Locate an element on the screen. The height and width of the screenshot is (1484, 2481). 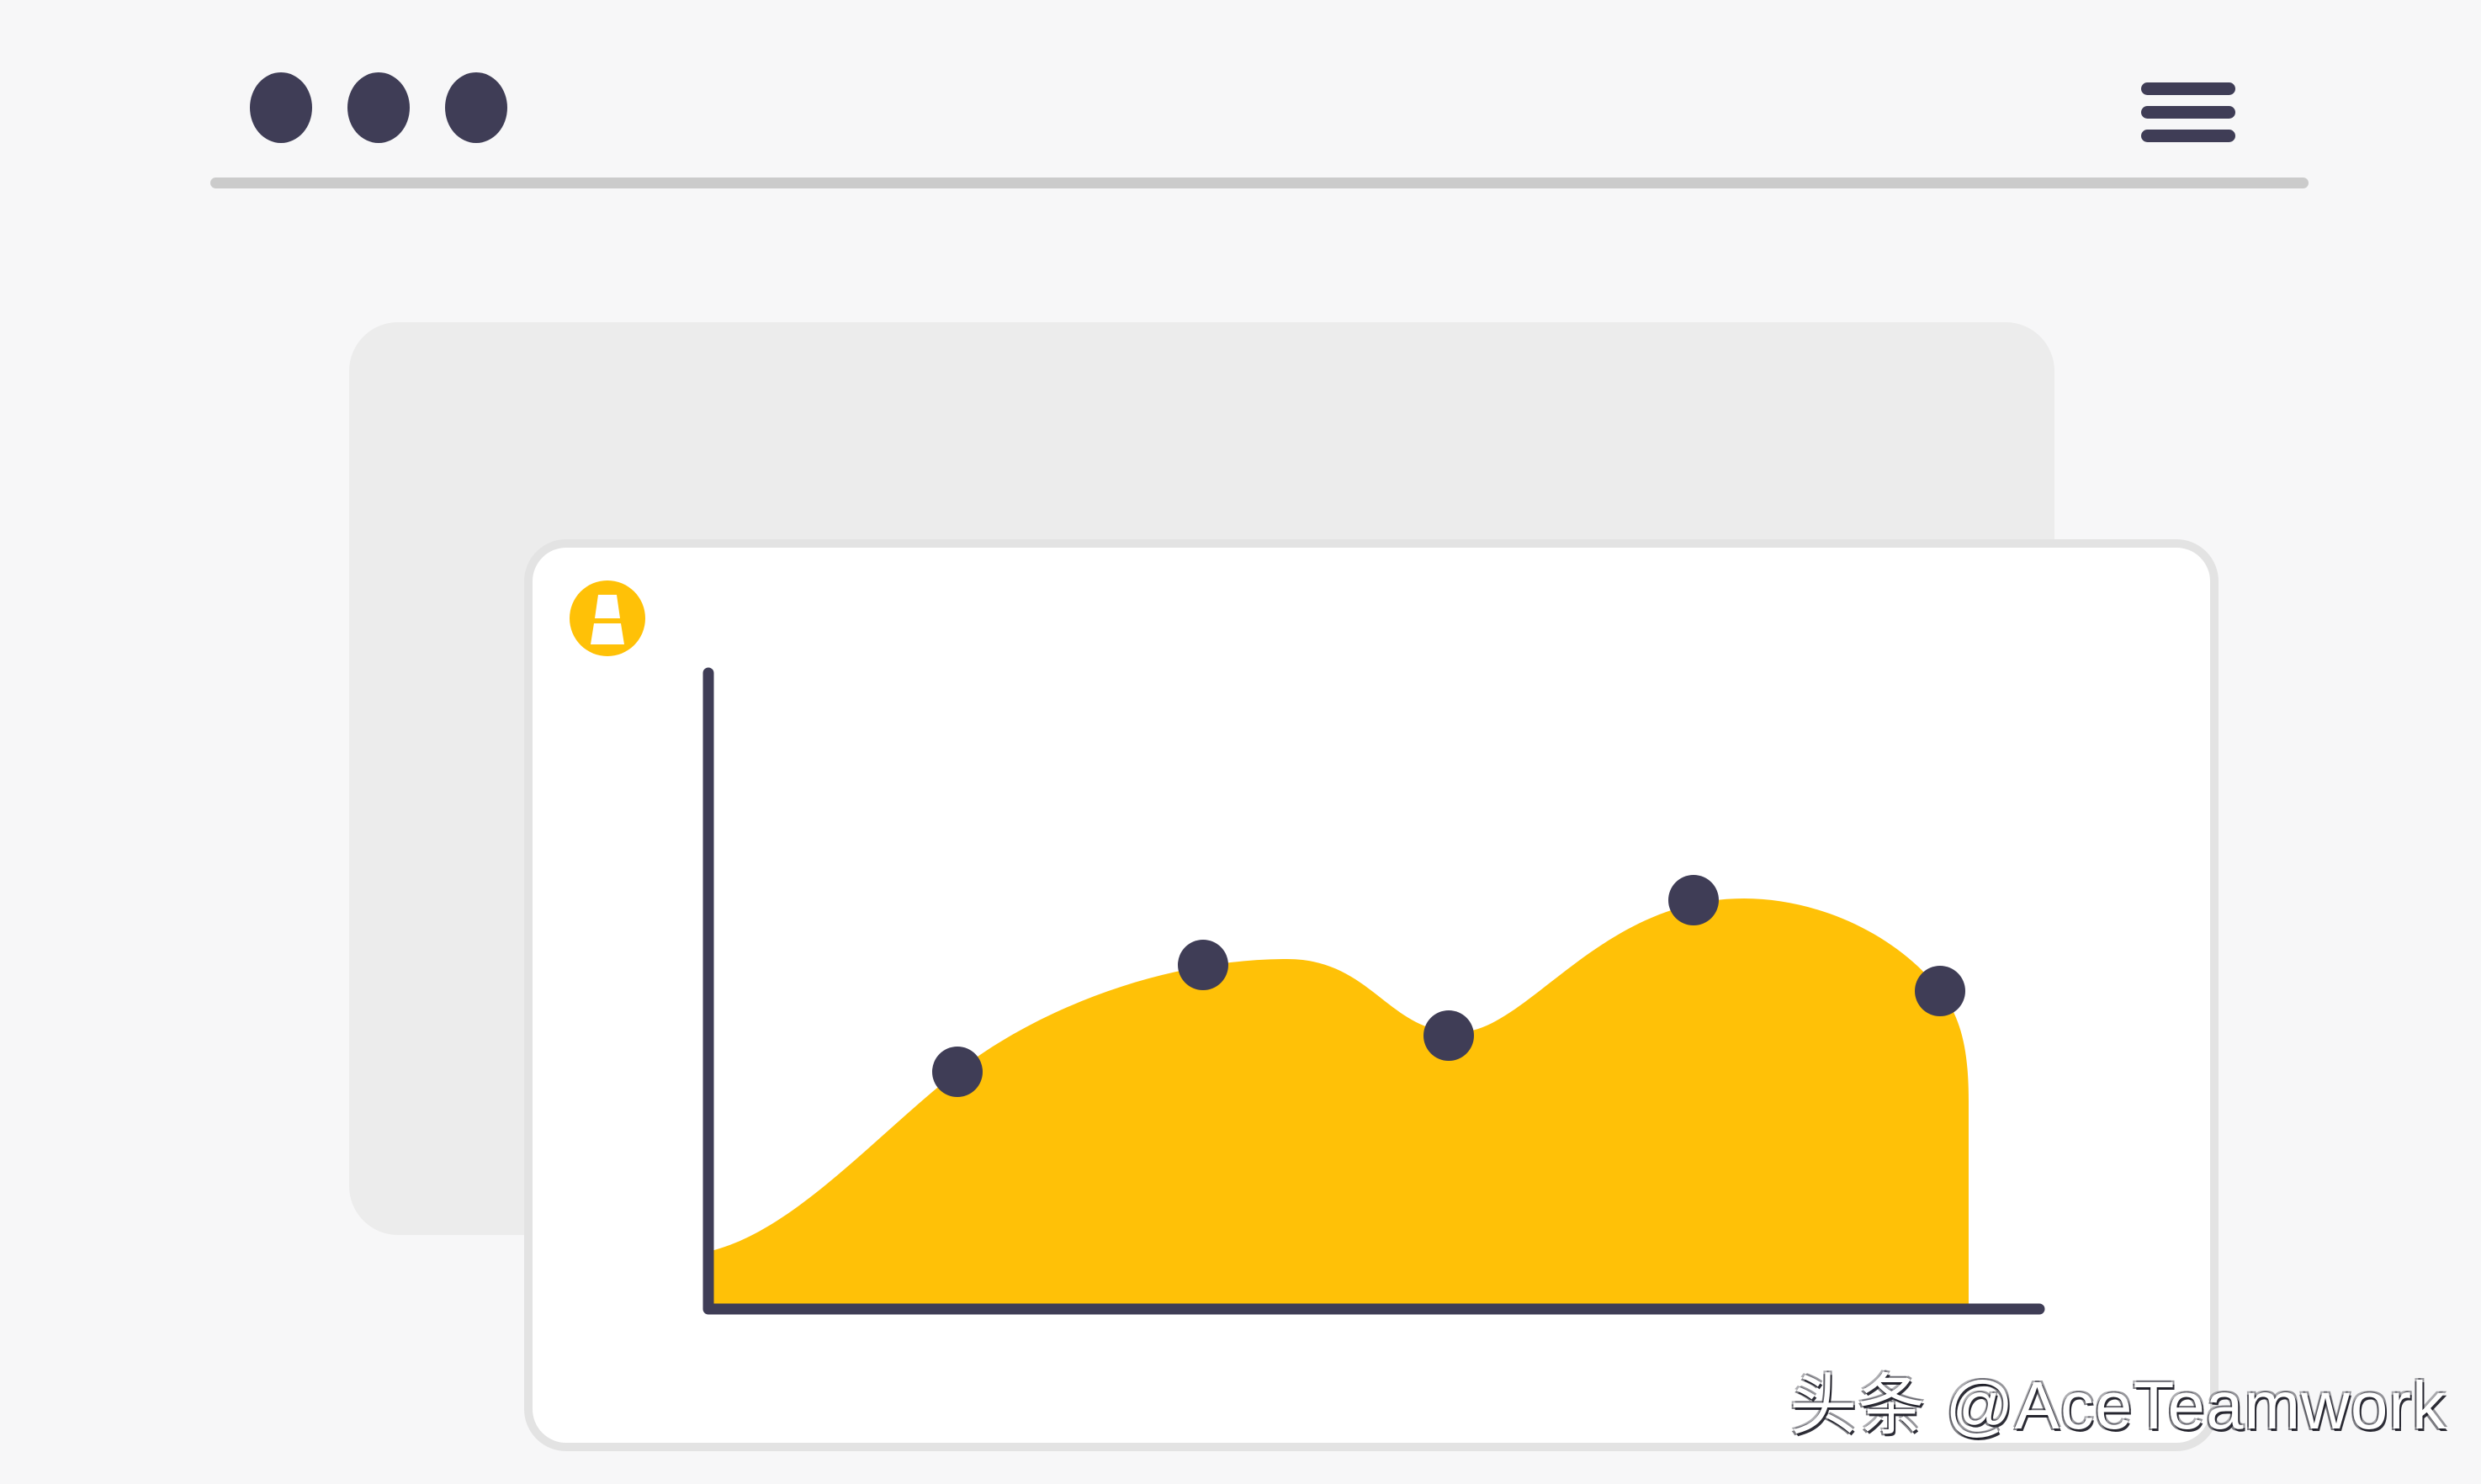
chart-area-fill is located at coordinates (1340, 1104).